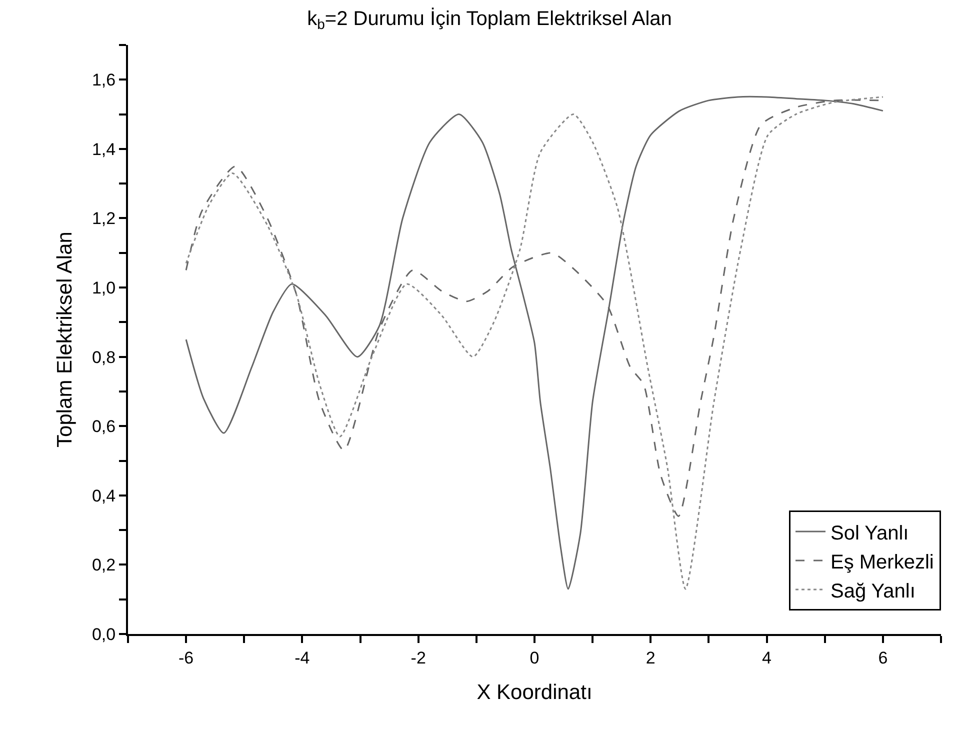  What do you see at coordinates (302, 658) in the screenshot?
I see `x-tick-label: -4` at bounding box center [302, 658].